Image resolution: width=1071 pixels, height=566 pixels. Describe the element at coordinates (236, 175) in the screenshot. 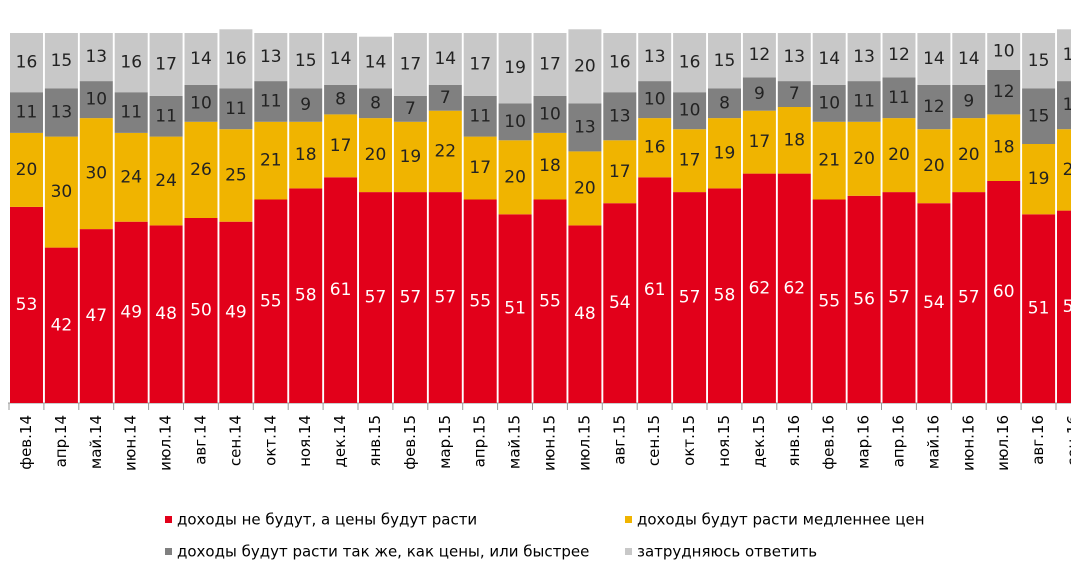

I see `data-label: 25` at that location.